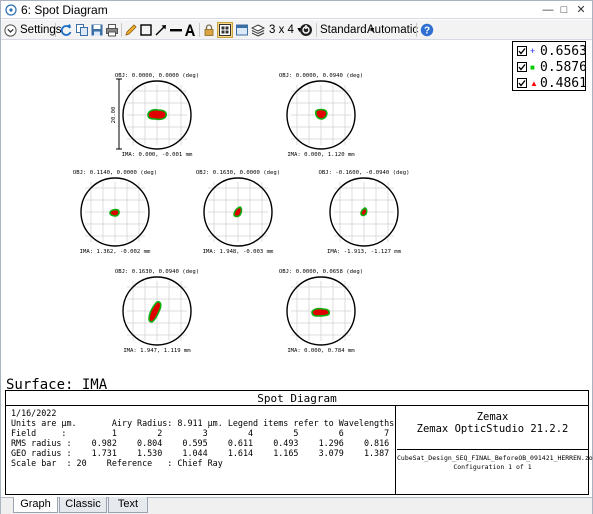  I want to click on standard-label: Standard, so click(343, 30).